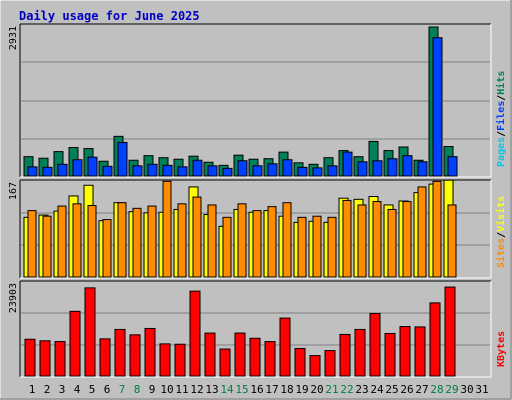  I want to click on legend-item: Sites, so click(501, 253).